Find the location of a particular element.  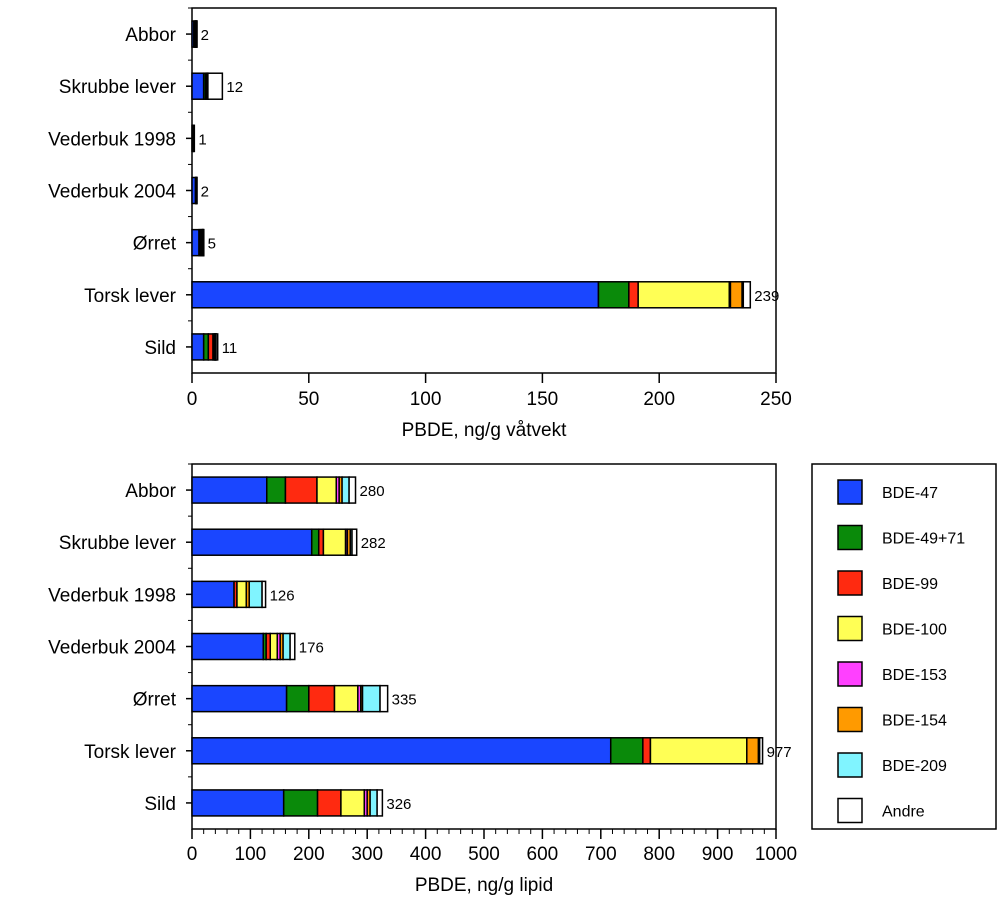

legend-label: BDE-100 is located at coordinates (914, 630).